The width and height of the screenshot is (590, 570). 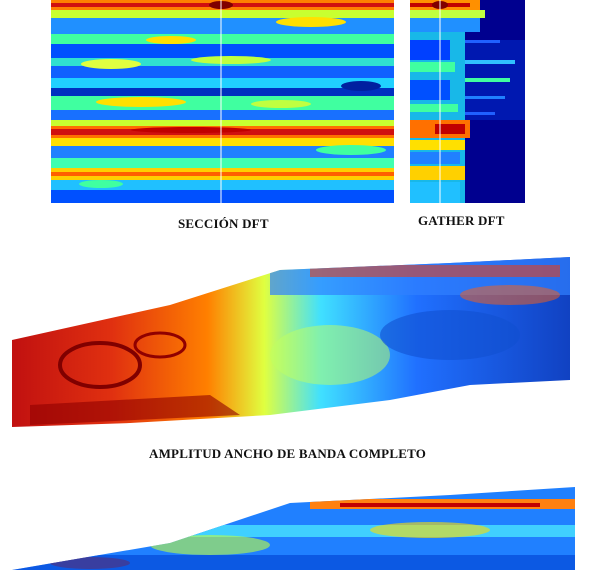 I want to click on amplitude-band-map-bottom, so click(x=292, y=527).